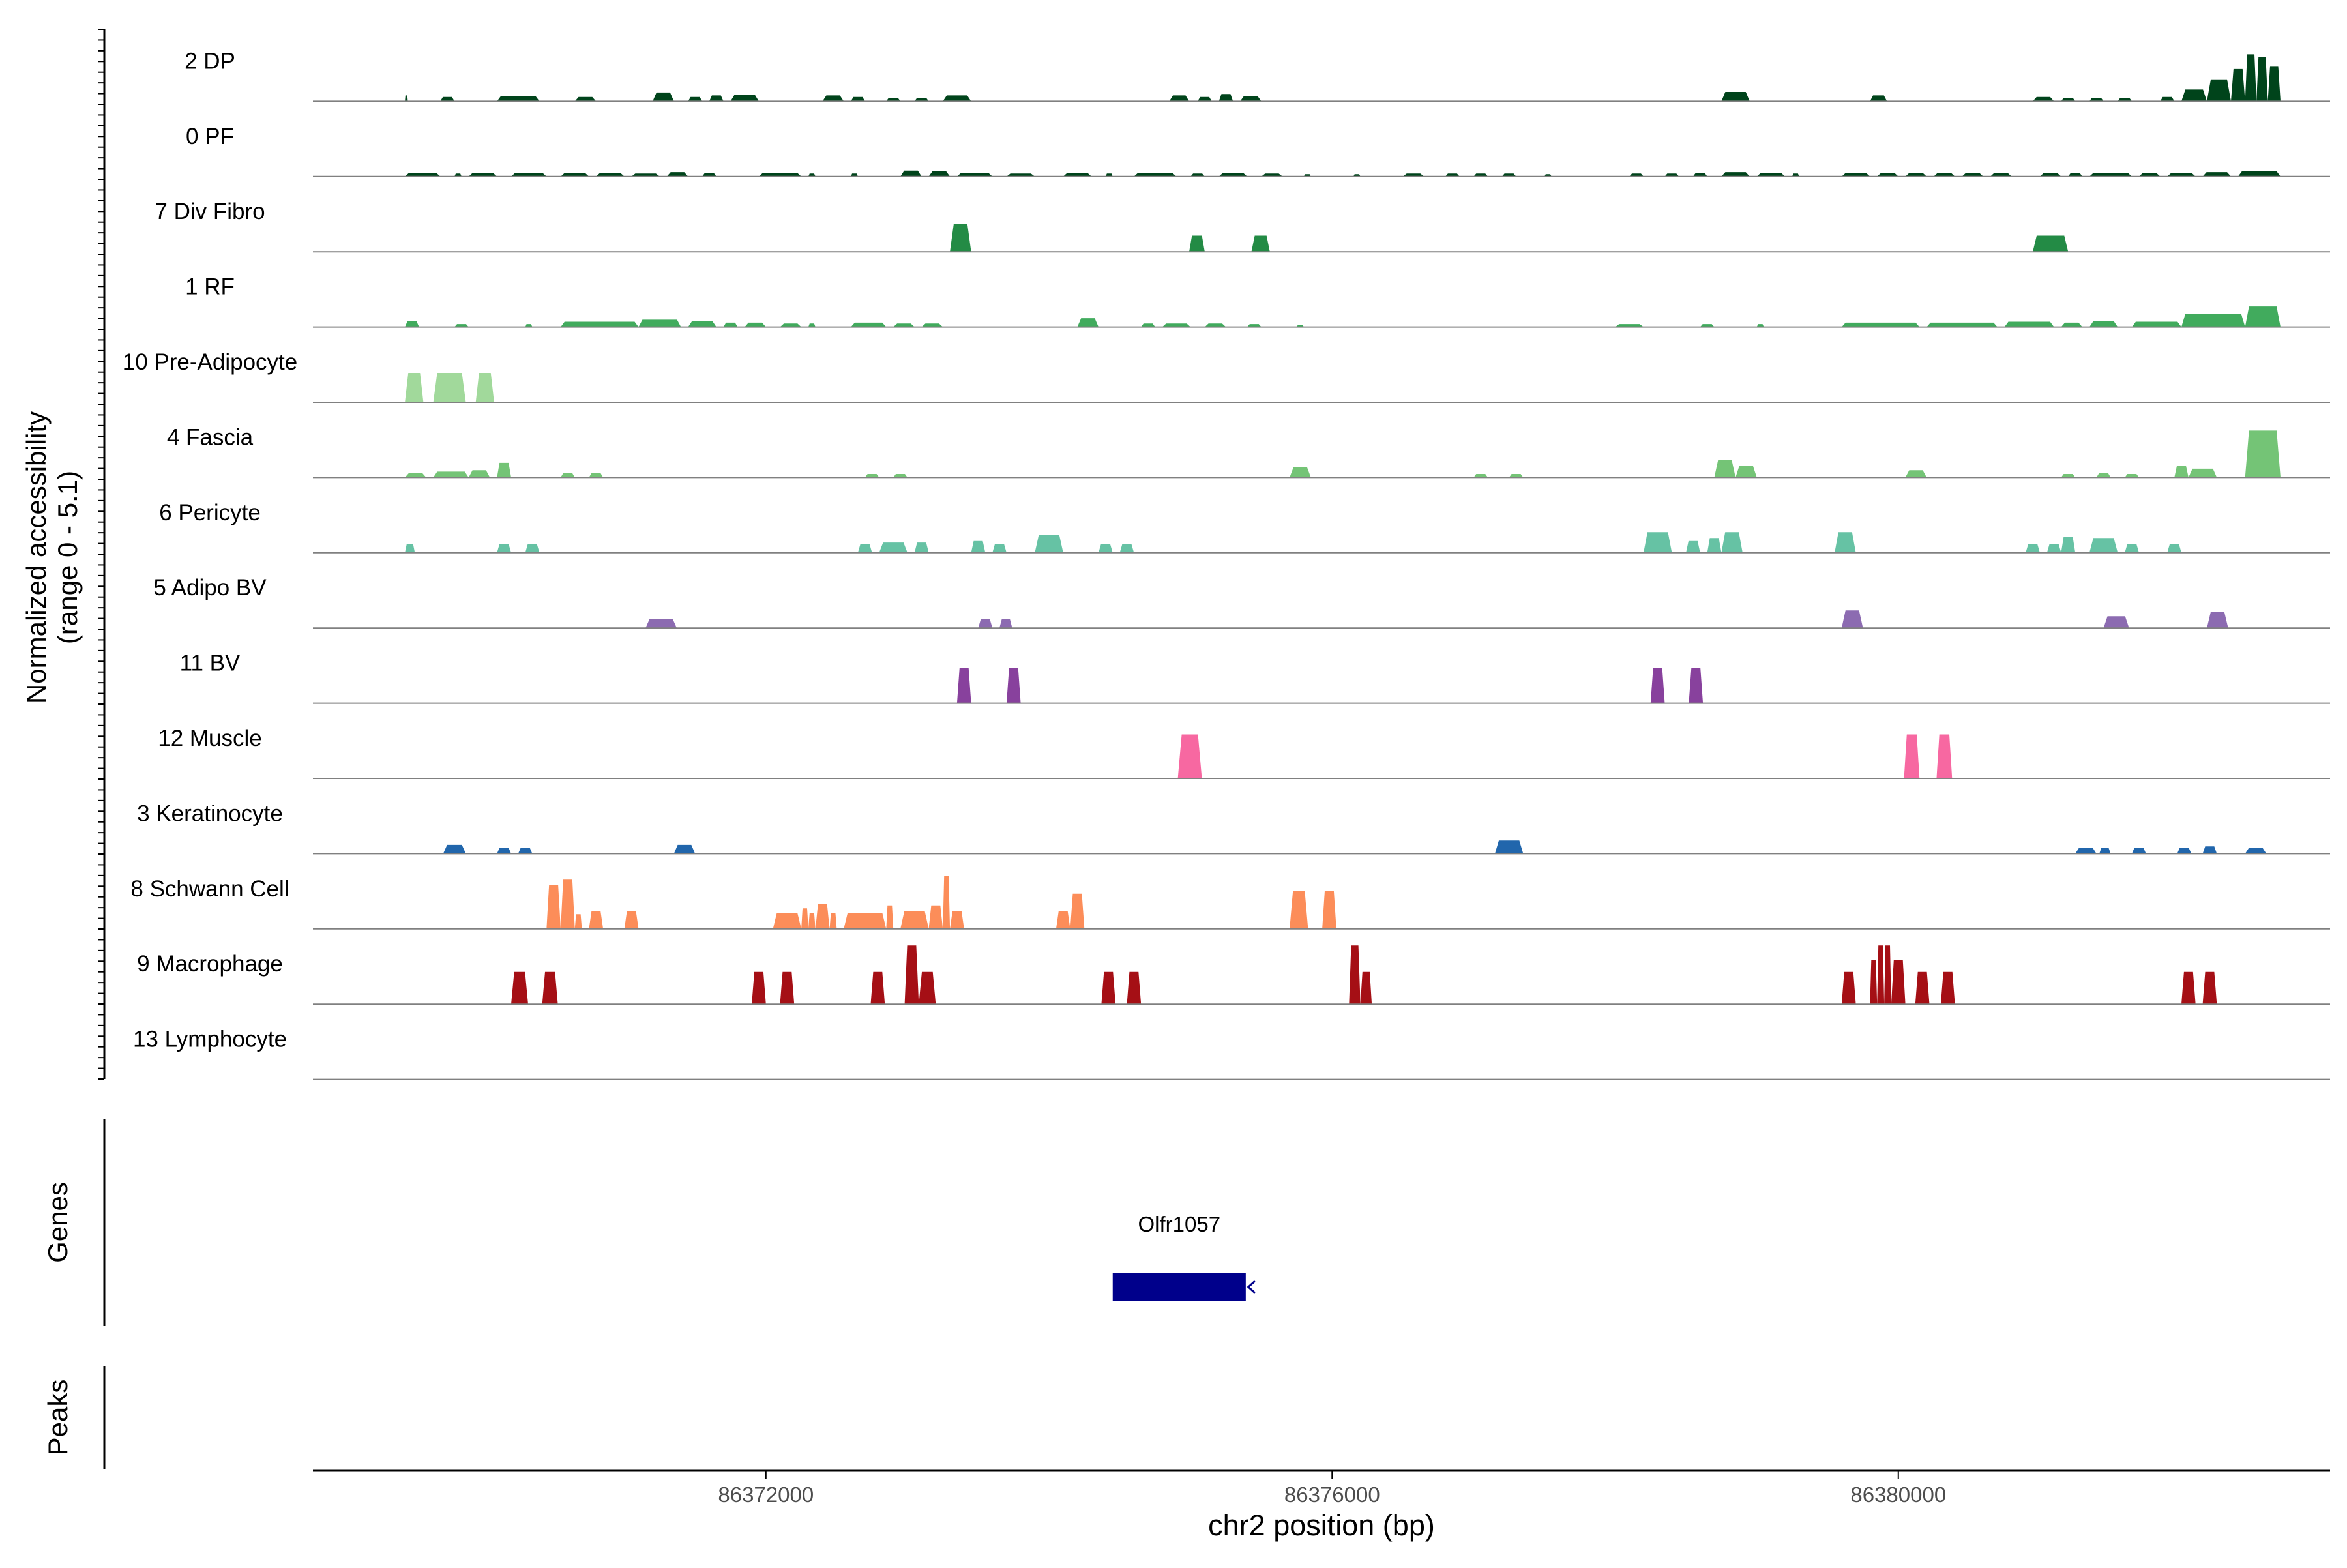  What do you see at coordinates (210, 814) in the screenshot?
I see `track-label: 3 Keratinocyte` at bounding box center [210, 814].